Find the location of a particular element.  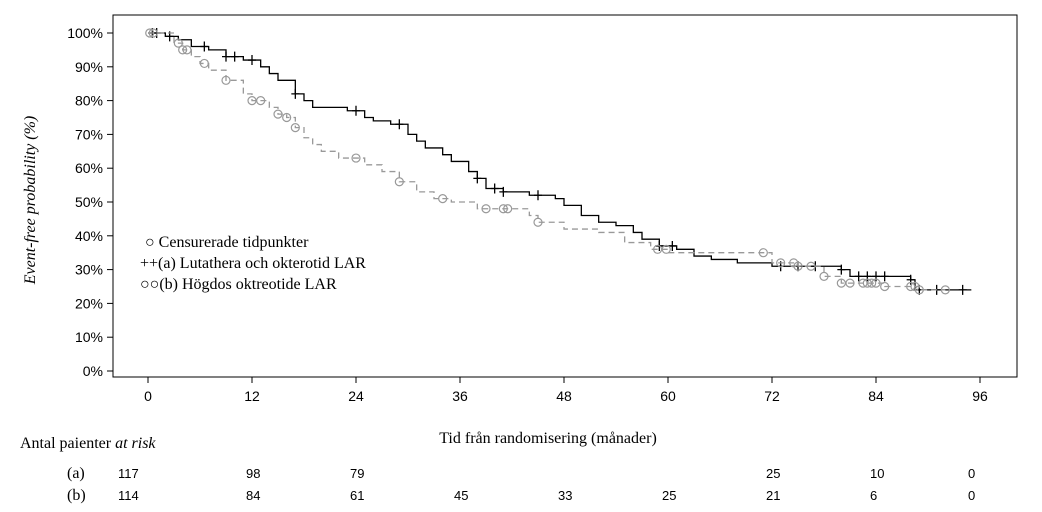

x-tick-label: 48 is located at coordinates (564, 396).